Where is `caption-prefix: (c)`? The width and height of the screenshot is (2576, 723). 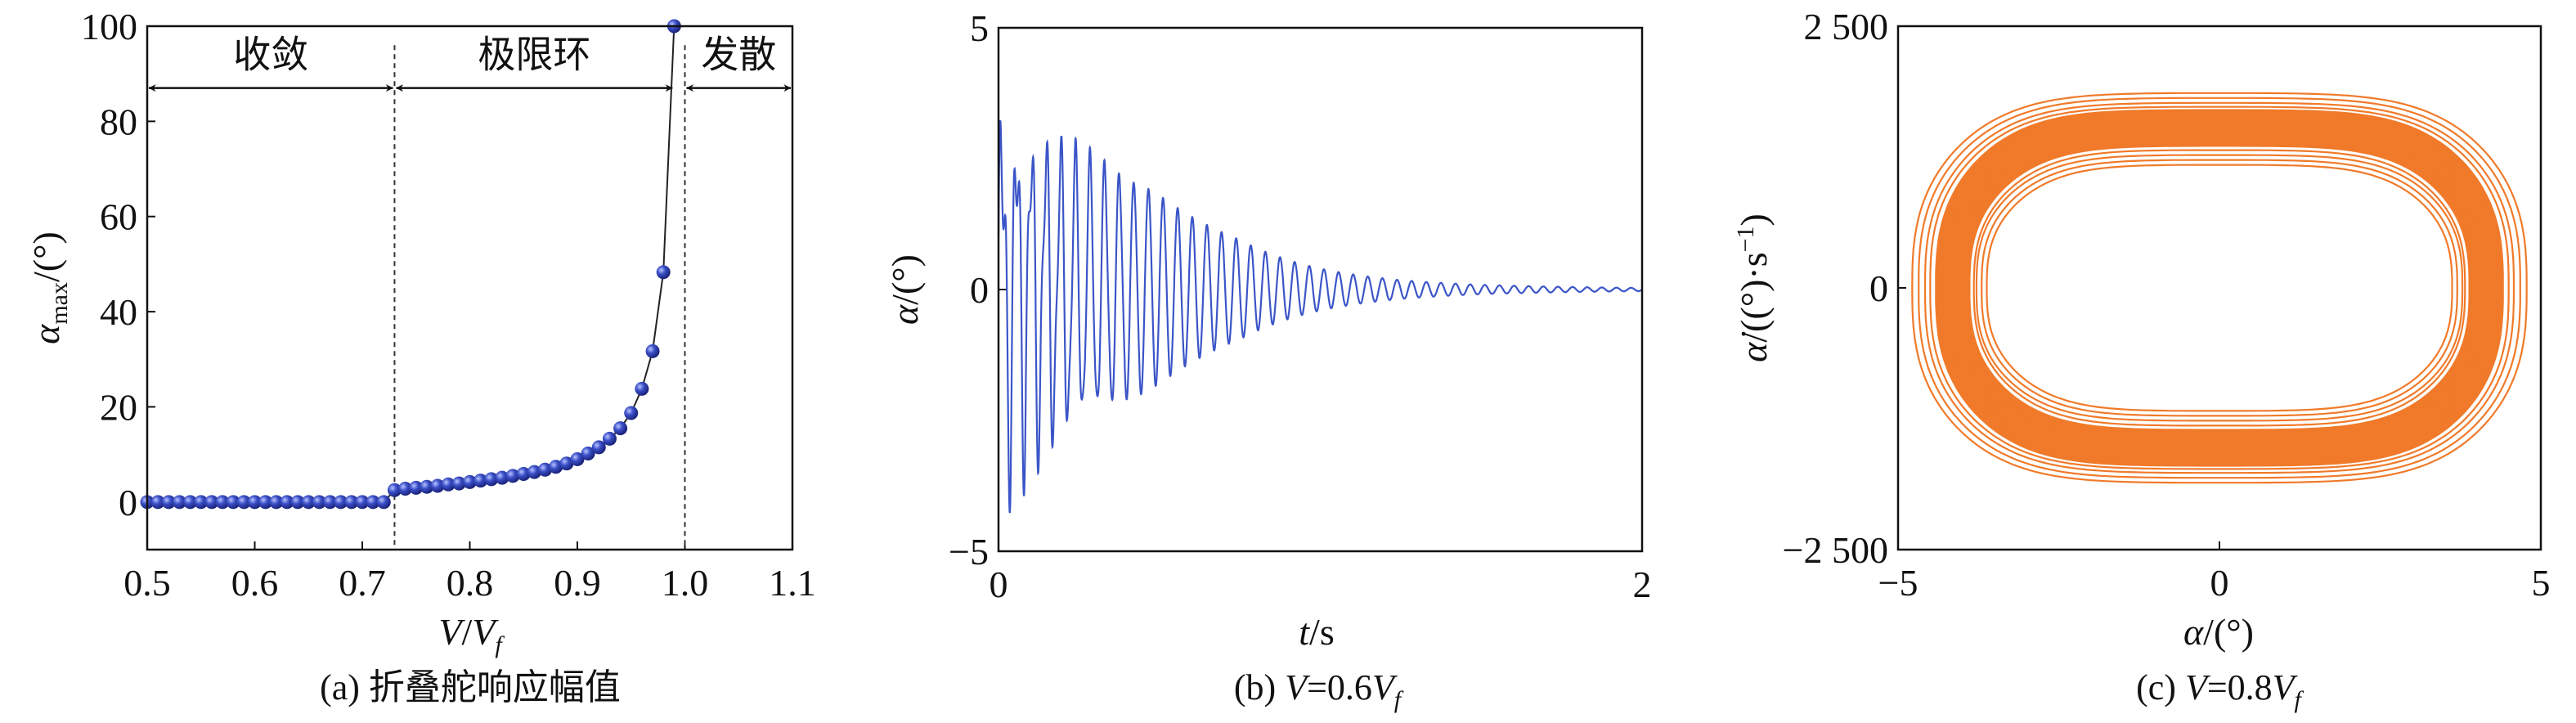 caption-prefix: (c) is located at coordinates (2160, 687).